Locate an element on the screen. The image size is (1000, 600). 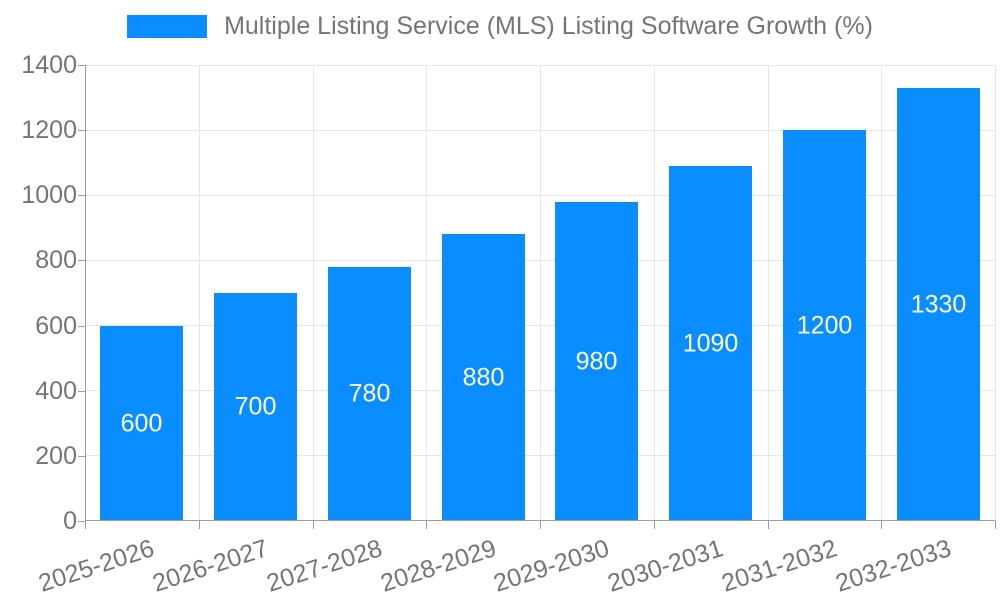
bar: 600 is located at coordinates (141, 423).